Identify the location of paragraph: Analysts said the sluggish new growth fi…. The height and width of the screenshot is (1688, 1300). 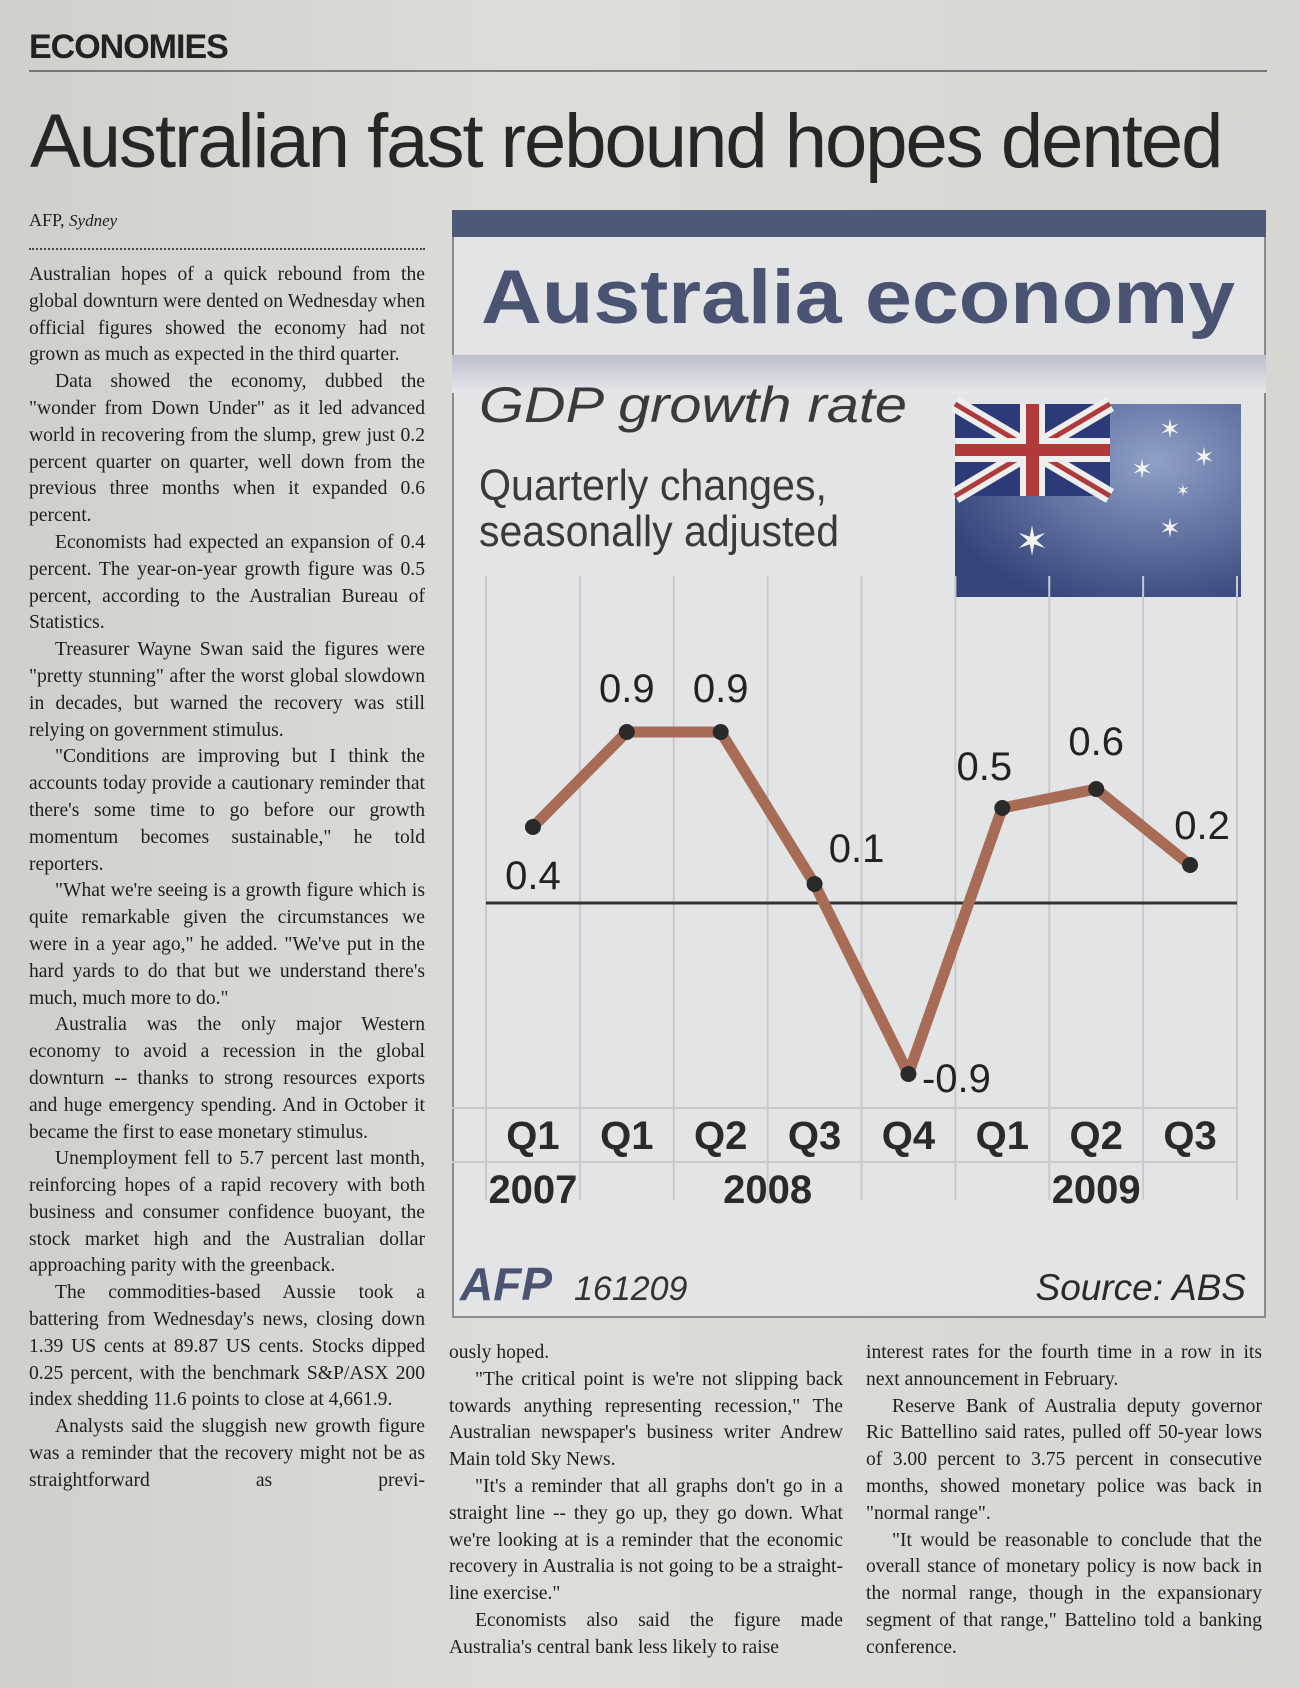
(227, 1453).